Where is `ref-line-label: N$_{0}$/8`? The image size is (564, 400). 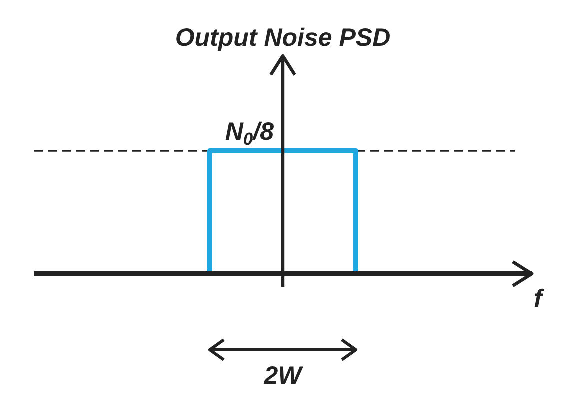 ref-line-label: N$_{0}$/8 is located at coordinates (249, 134).